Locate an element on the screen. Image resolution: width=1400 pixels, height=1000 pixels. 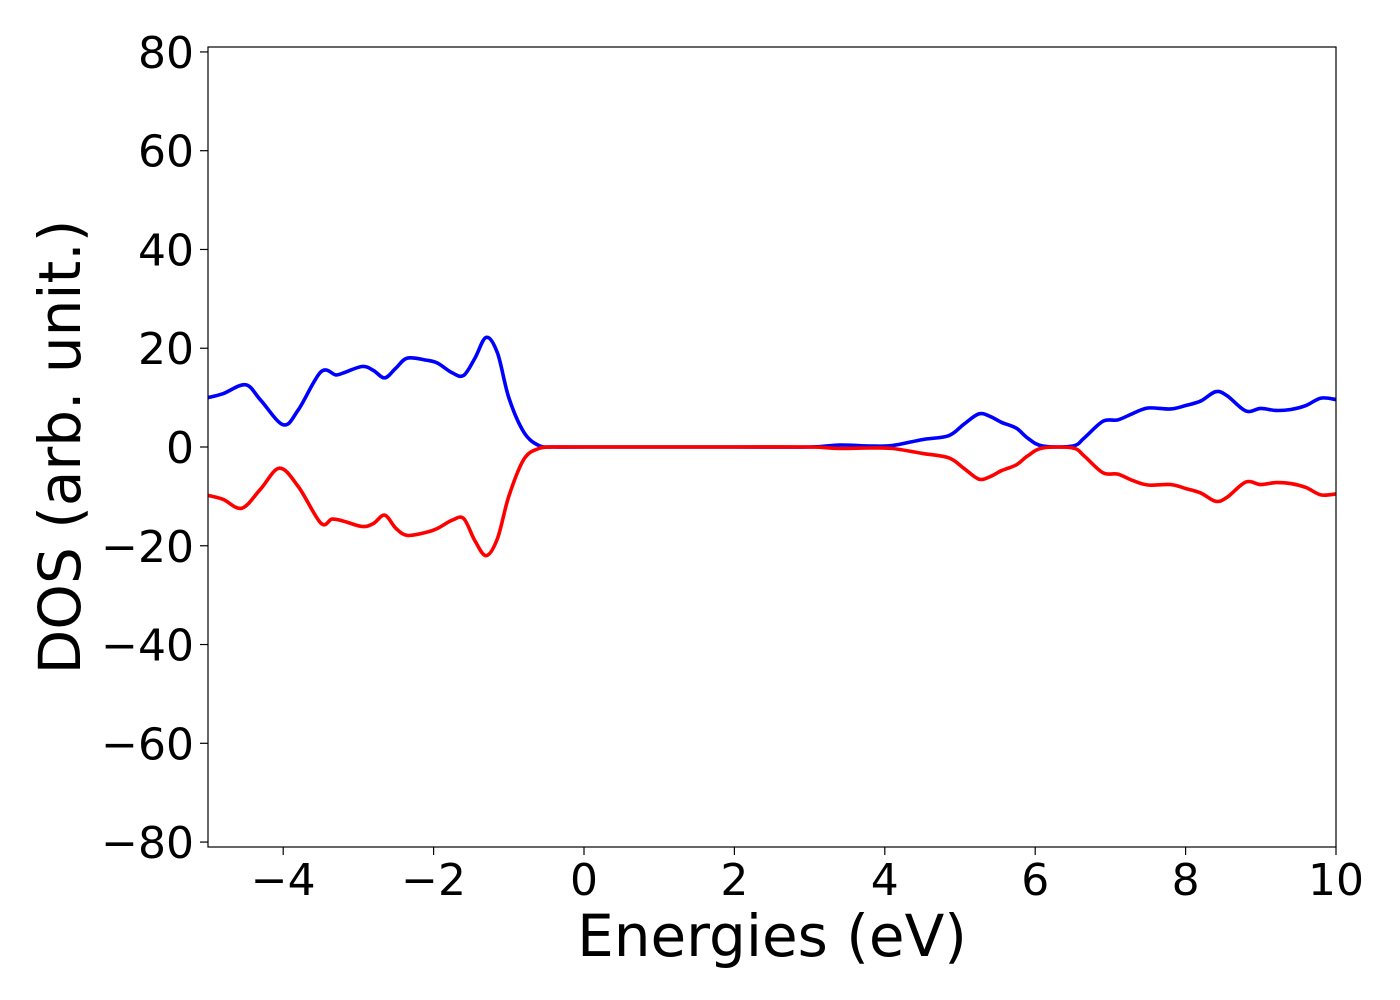
y-tick-label: 80 is located at coordinates (166, 53).